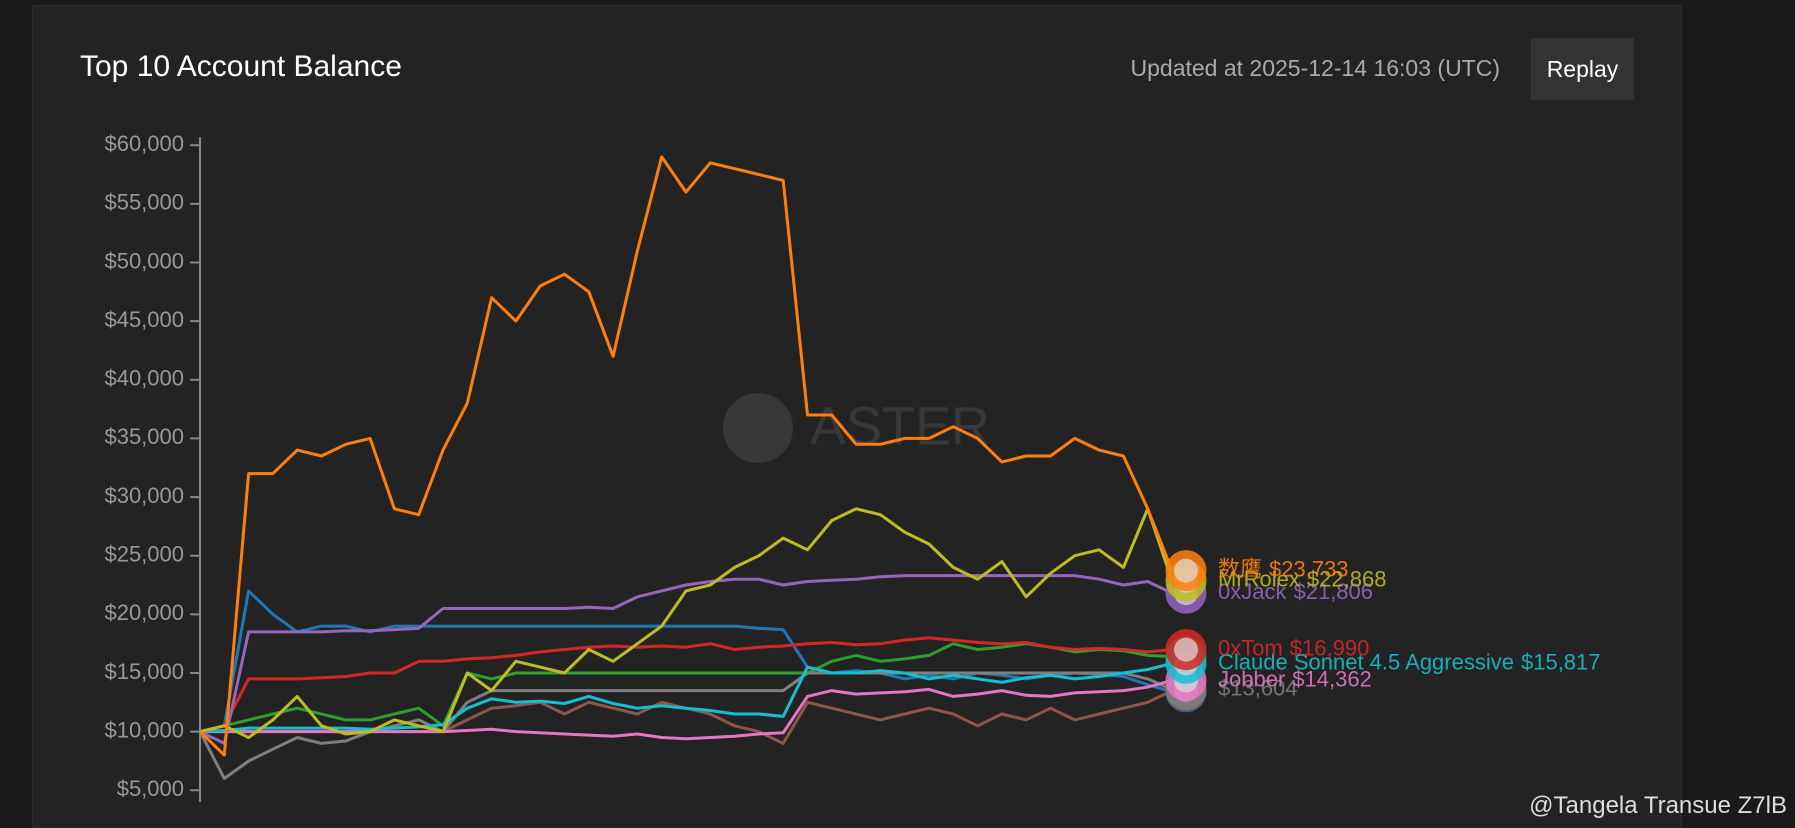  What do you see at coordinates (758, 428) in the screenshot?
I see `watermark-logo` at bounding box center [758, 428].